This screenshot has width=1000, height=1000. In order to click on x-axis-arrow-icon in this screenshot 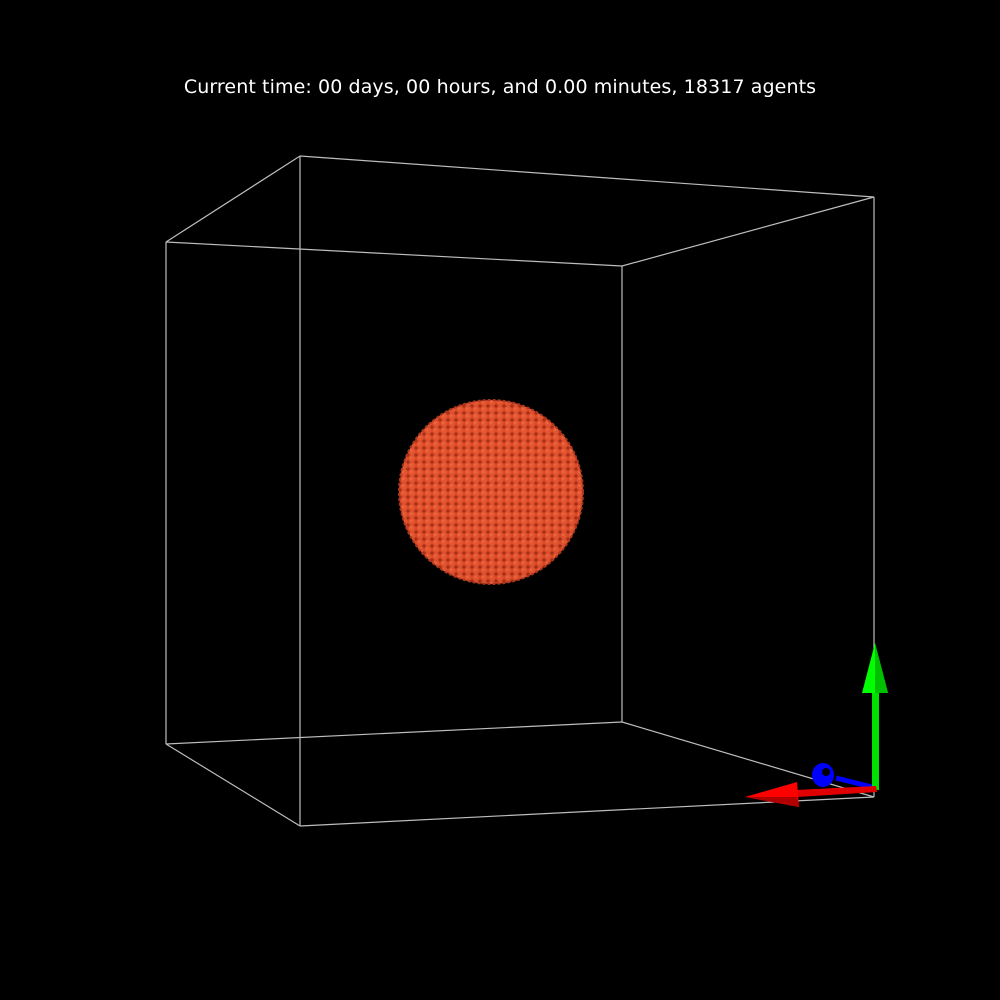, I will do `click(811, 794)`.